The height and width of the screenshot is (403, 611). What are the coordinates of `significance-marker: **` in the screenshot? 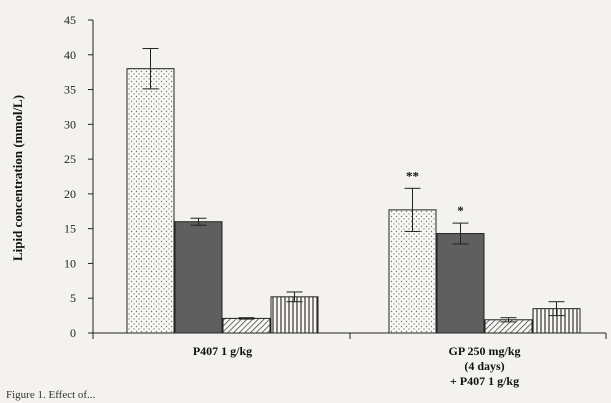 It's located at (412, 175).